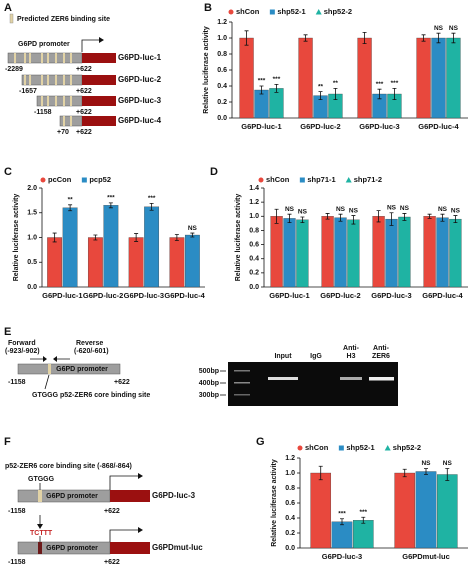  What do you see at coordinates (8, 8) in the screenshot?
I see `panel-label: A` at bounding box center [8, 8].